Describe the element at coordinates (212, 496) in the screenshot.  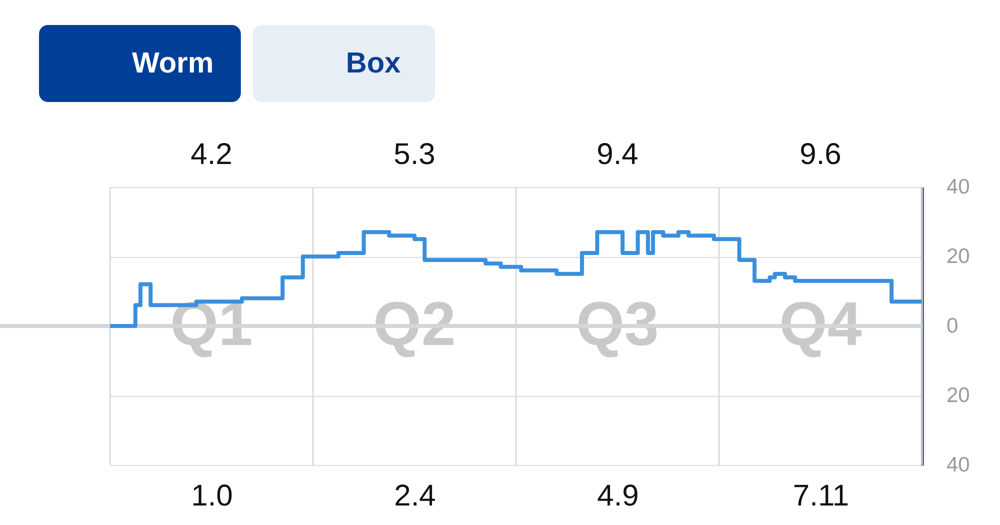
I see `x-tick-label: 1.0` at that location.